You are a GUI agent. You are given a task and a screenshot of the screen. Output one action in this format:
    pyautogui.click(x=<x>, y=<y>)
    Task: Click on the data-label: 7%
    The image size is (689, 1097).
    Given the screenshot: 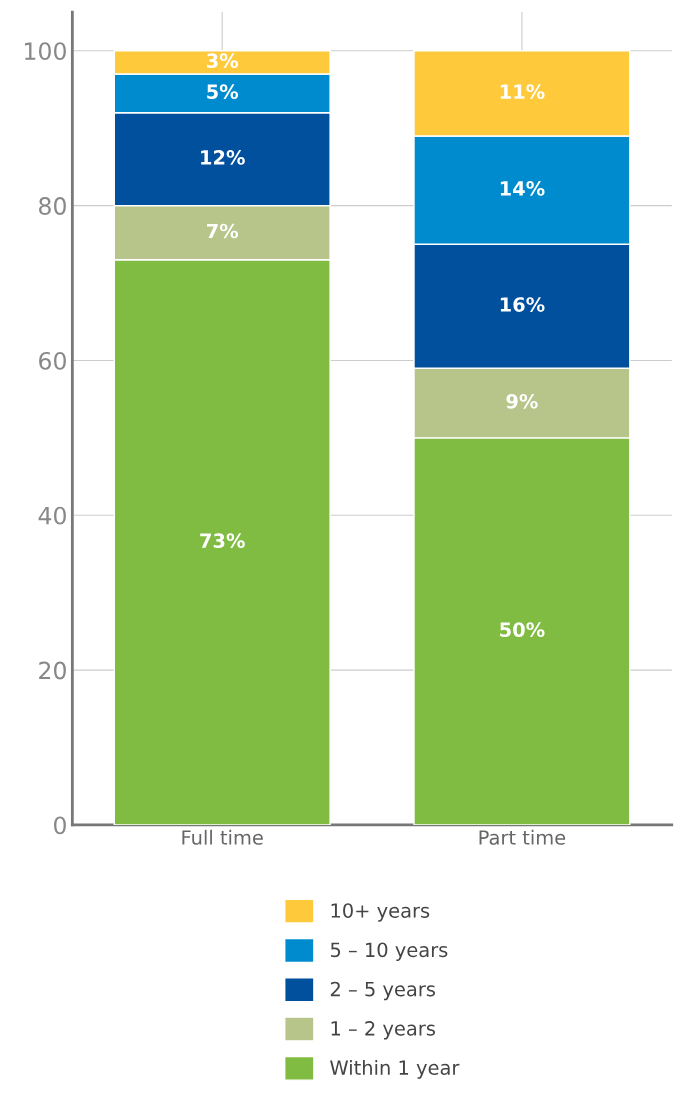 What is the action you would take?
    pyautogui.click(x=223, y=231)
    